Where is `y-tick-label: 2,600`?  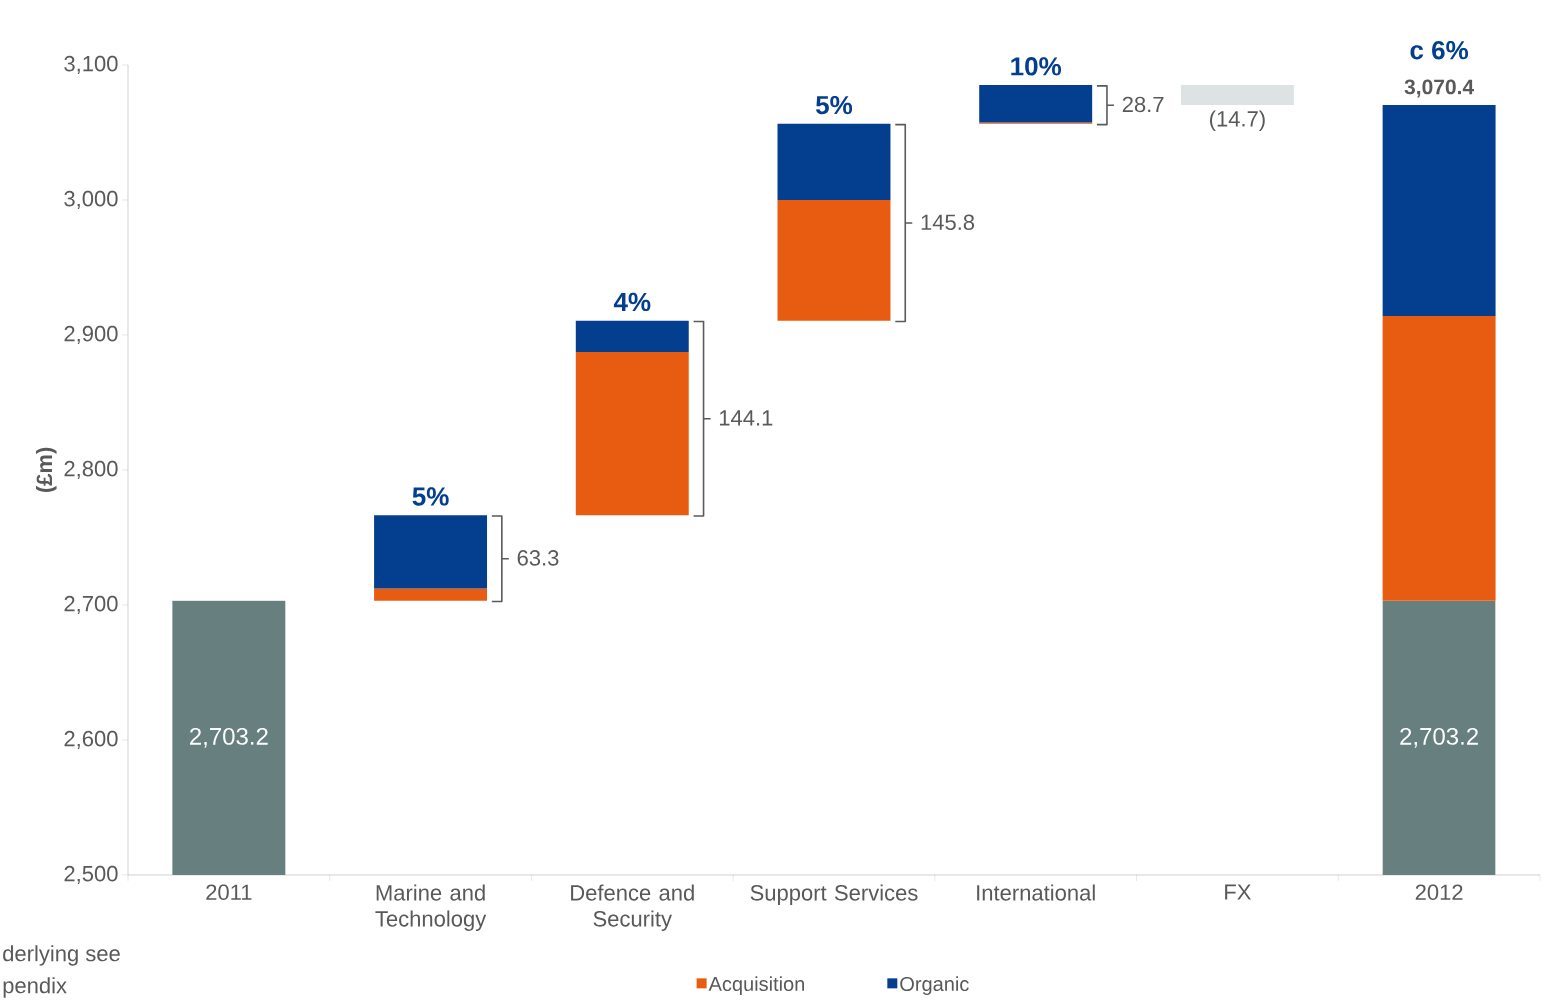 y-tick-label: 2,600 is located at coordinates (91, 740).